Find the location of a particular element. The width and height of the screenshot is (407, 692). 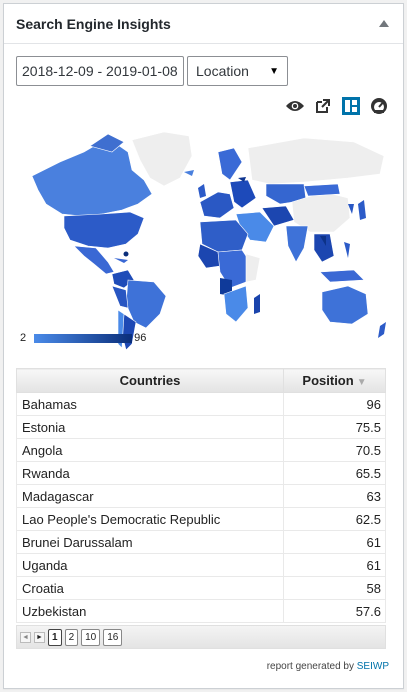

country-cell: Rwanda is located at coordinates (150, 473).